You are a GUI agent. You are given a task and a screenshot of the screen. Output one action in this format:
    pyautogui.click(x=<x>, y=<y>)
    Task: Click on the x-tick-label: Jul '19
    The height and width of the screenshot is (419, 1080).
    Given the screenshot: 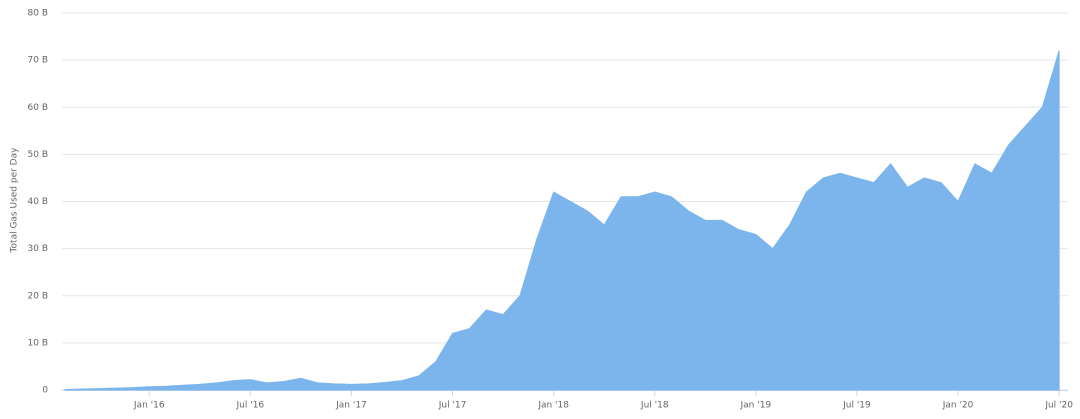 What is the action you would take?
    pyautogui.click(x=856, y=406)
    